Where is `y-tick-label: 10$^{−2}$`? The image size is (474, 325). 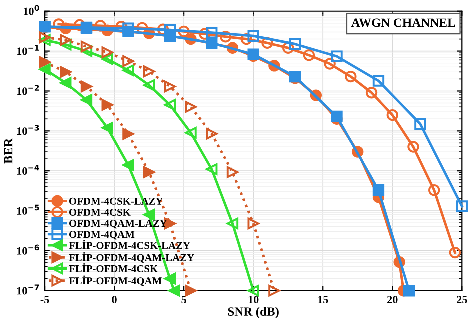
y-tick-label: 10$^{−2}$ is located at coordinates (29, 90).